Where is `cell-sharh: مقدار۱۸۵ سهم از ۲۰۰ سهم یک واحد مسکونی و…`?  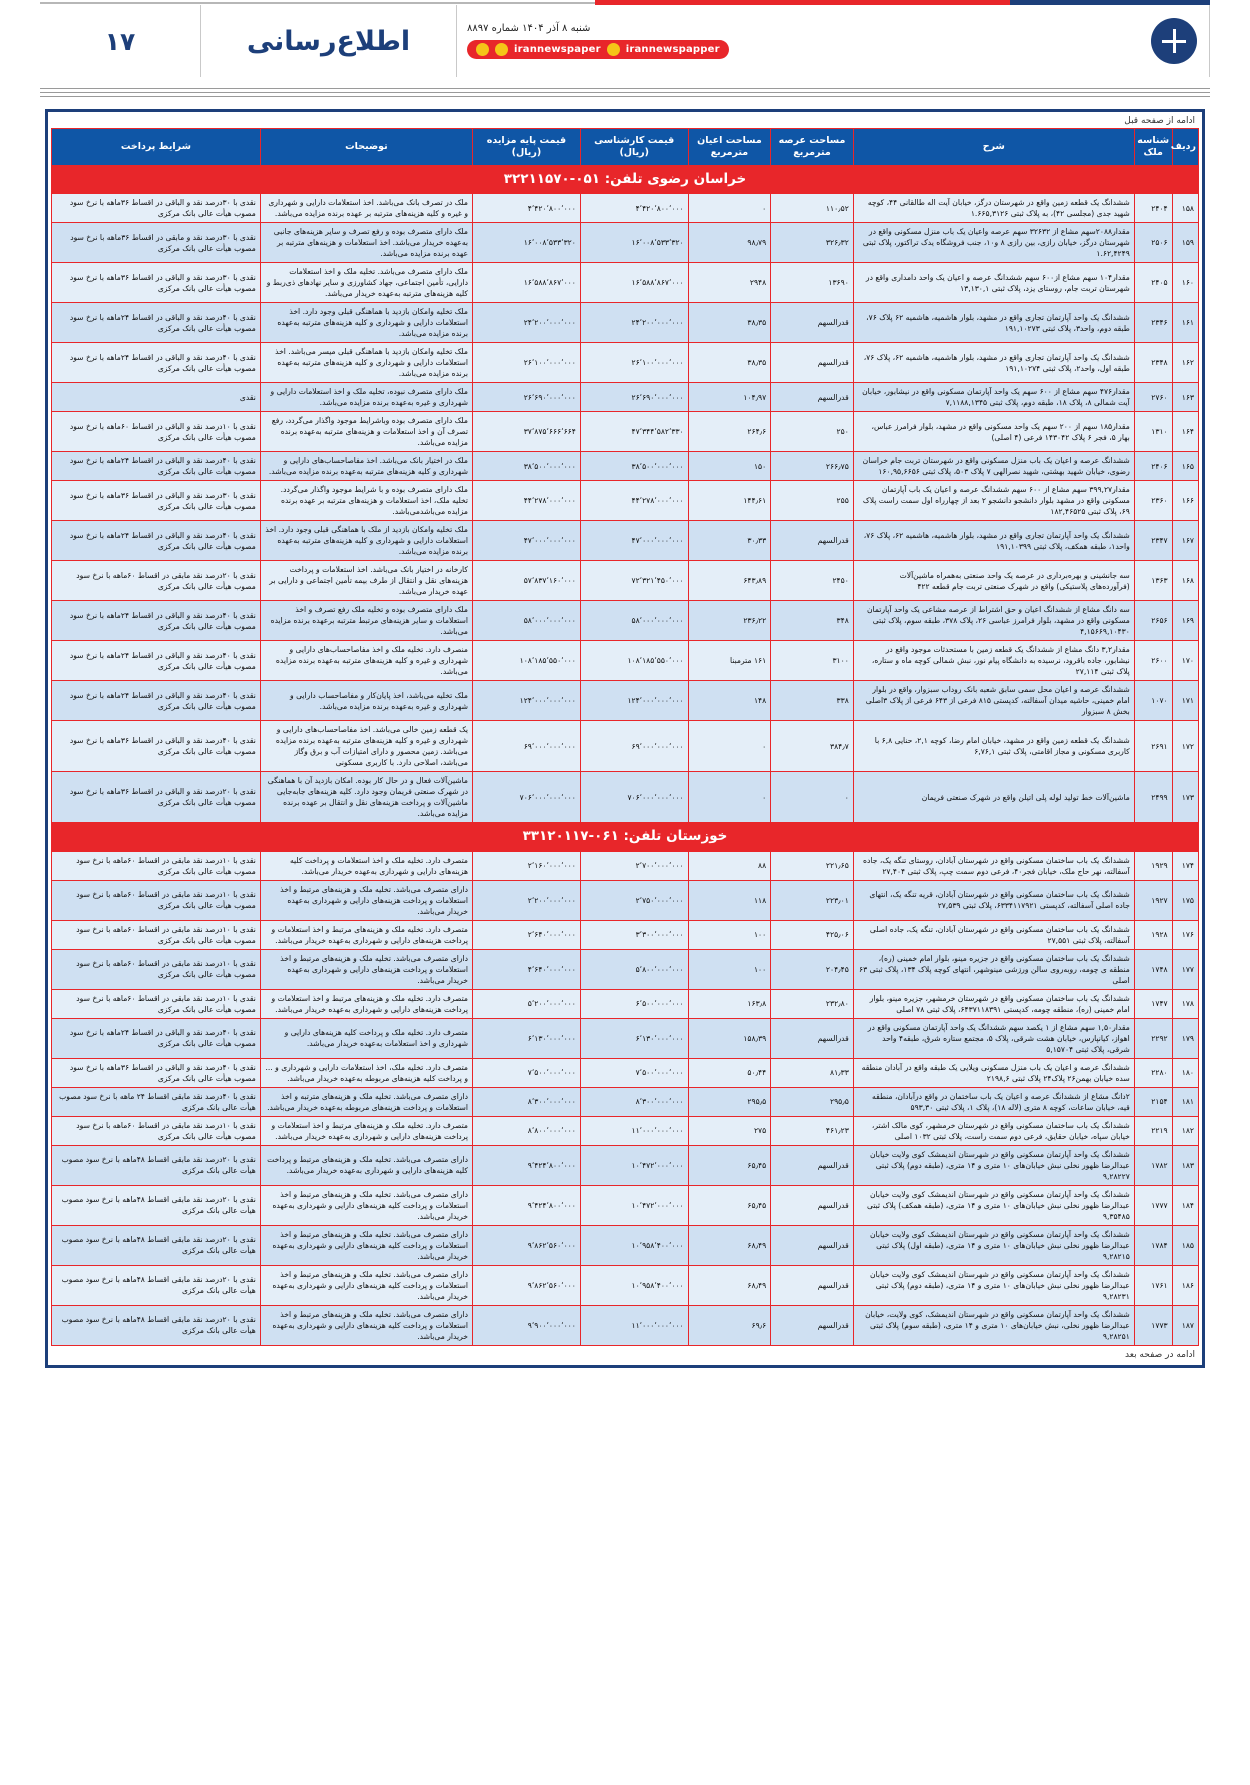 cell-sharh: مقدار۱۸۵ سهم از ۲۰۰ سهم یک واحد مسکونی و… is located at coordinates (993, 432).